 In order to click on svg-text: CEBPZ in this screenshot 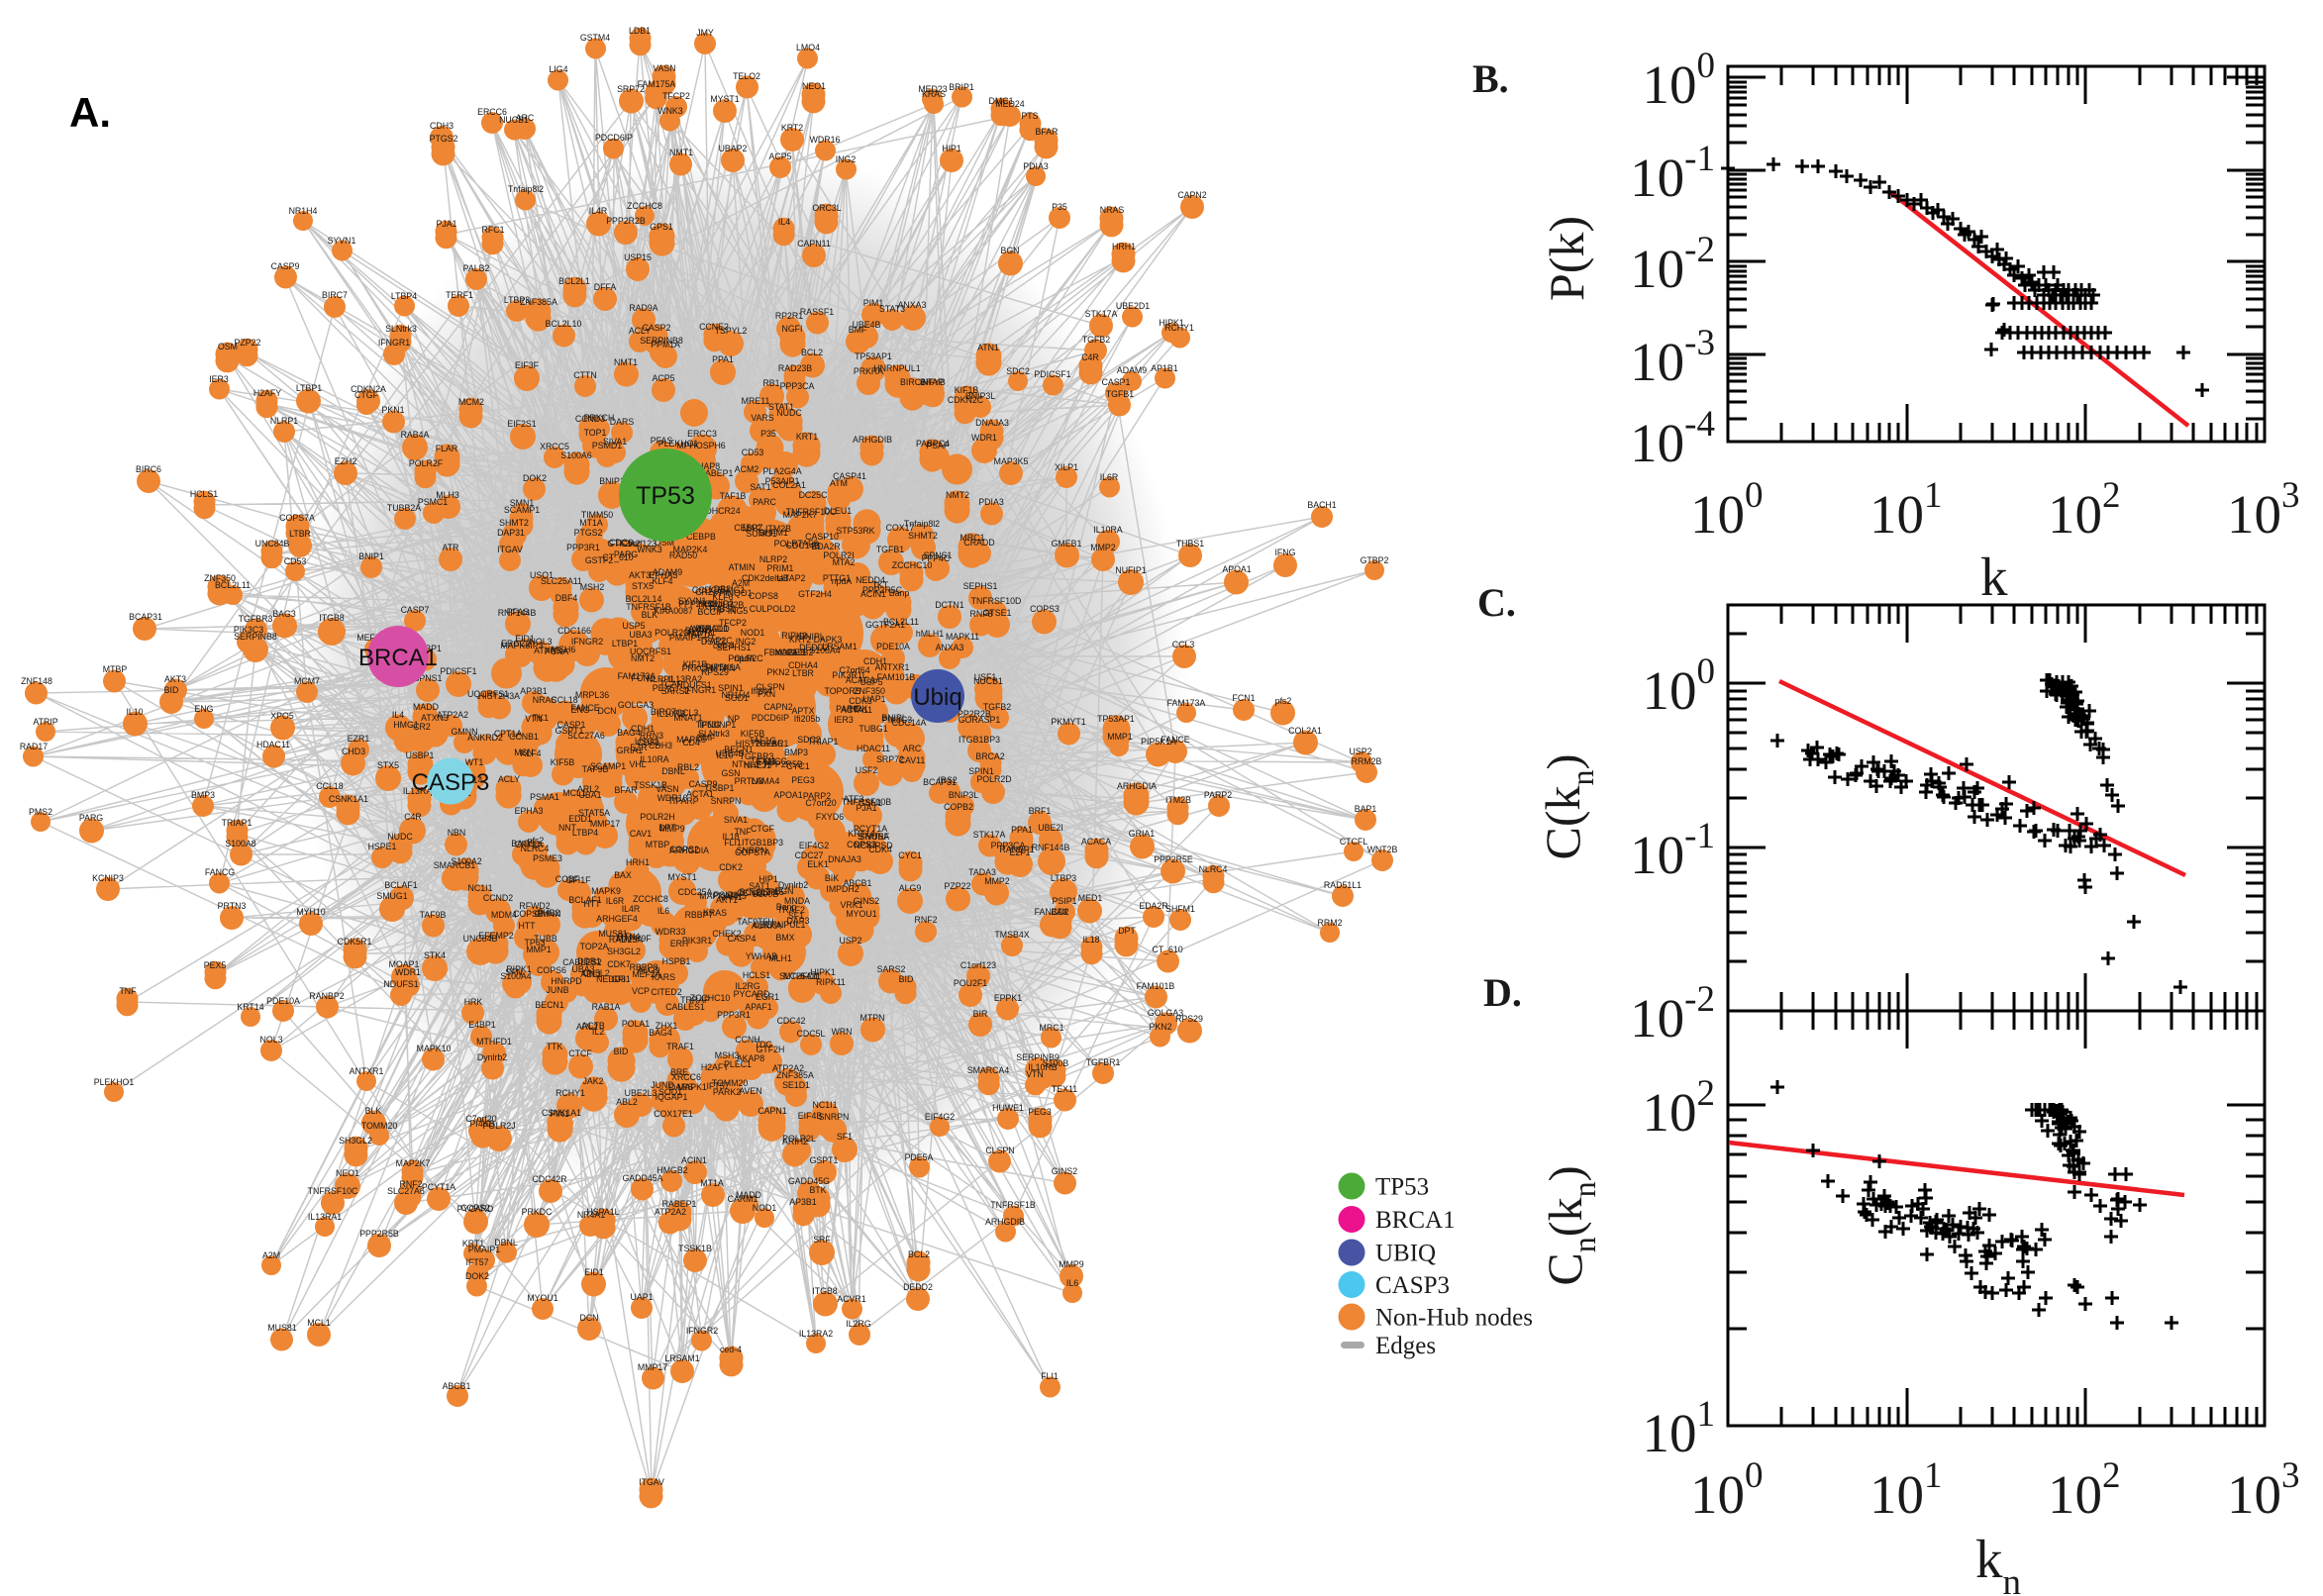, I will do `click(748, 528)`.